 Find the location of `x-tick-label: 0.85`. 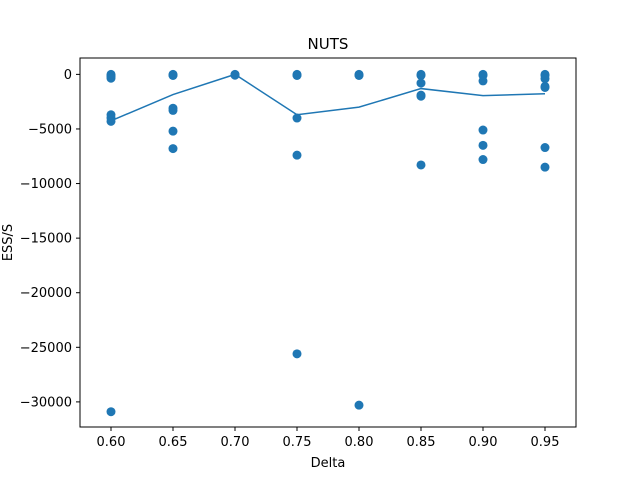

x-tick-label: 0.85 is located at coordinates (421, 442).